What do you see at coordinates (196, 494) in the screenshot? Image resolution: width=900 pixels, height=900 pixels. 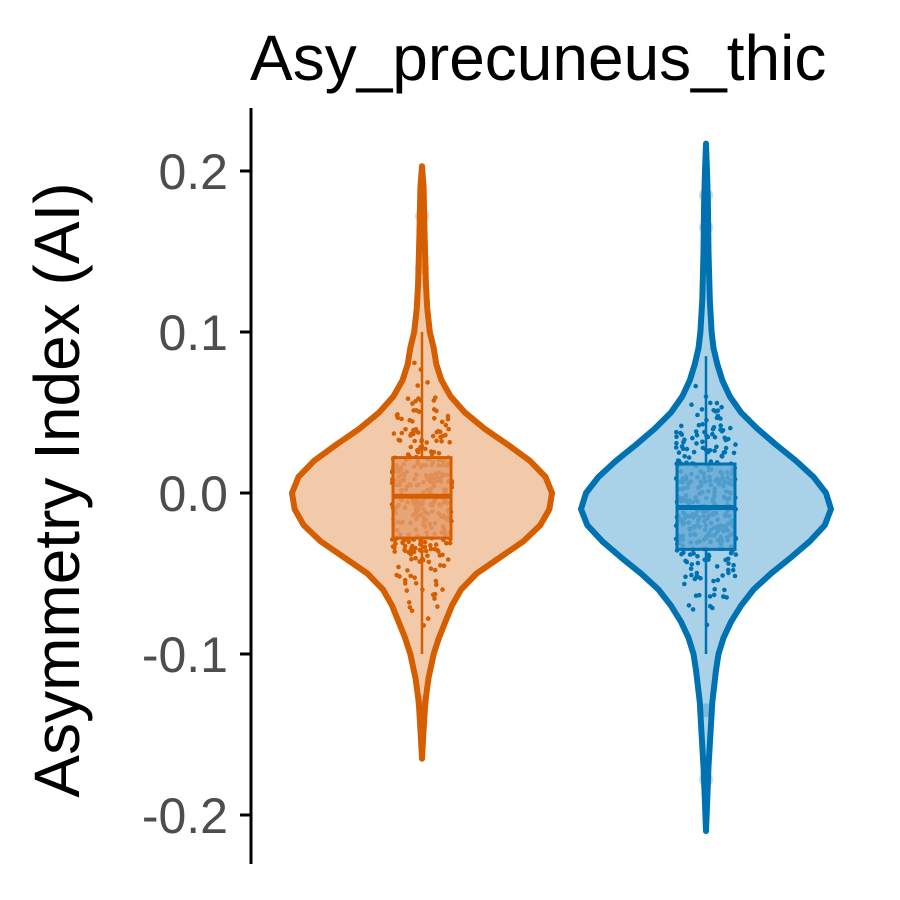 I see `y-axis-ticks: 0.2 0.1 0.0 -0.1 -0.2` at bounding box center [196, 494].